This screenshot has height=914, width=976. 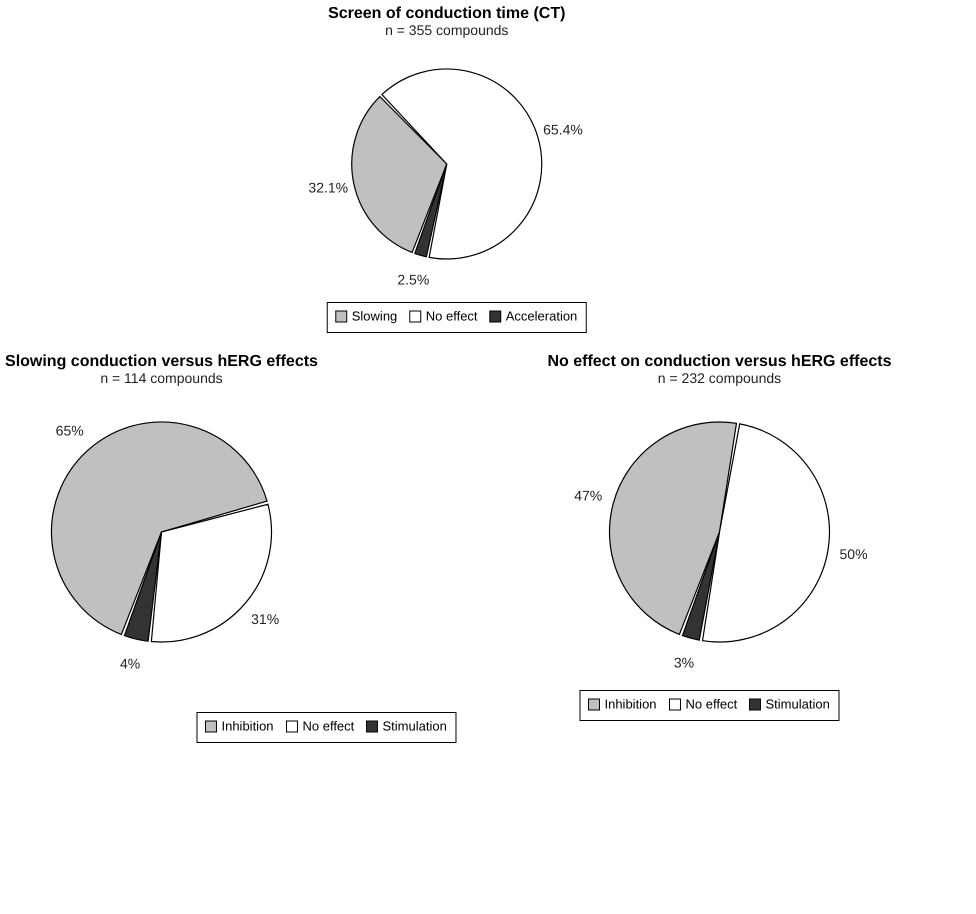 I want to click on chart-title: No effect on conduction versus hERG effects, so click(x=719, y=361).